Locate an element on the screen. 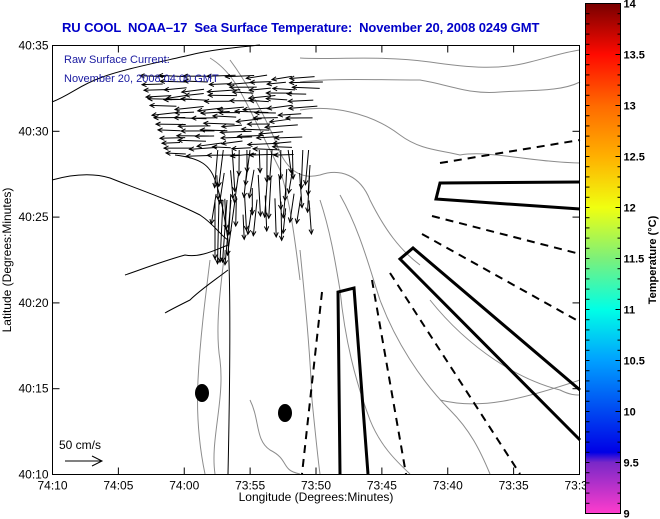 This screenshot has height=519, width=660. colorbar: 14 13.5 13 12.5 12 11.5 11 10.5 10 9.5 9 is located at coordinates (615, 259).